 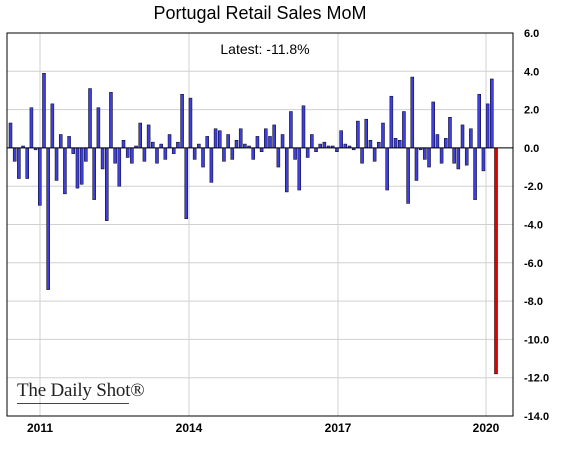 I want to click on y-tick-label: -12.0, so click(x=536, y=379).